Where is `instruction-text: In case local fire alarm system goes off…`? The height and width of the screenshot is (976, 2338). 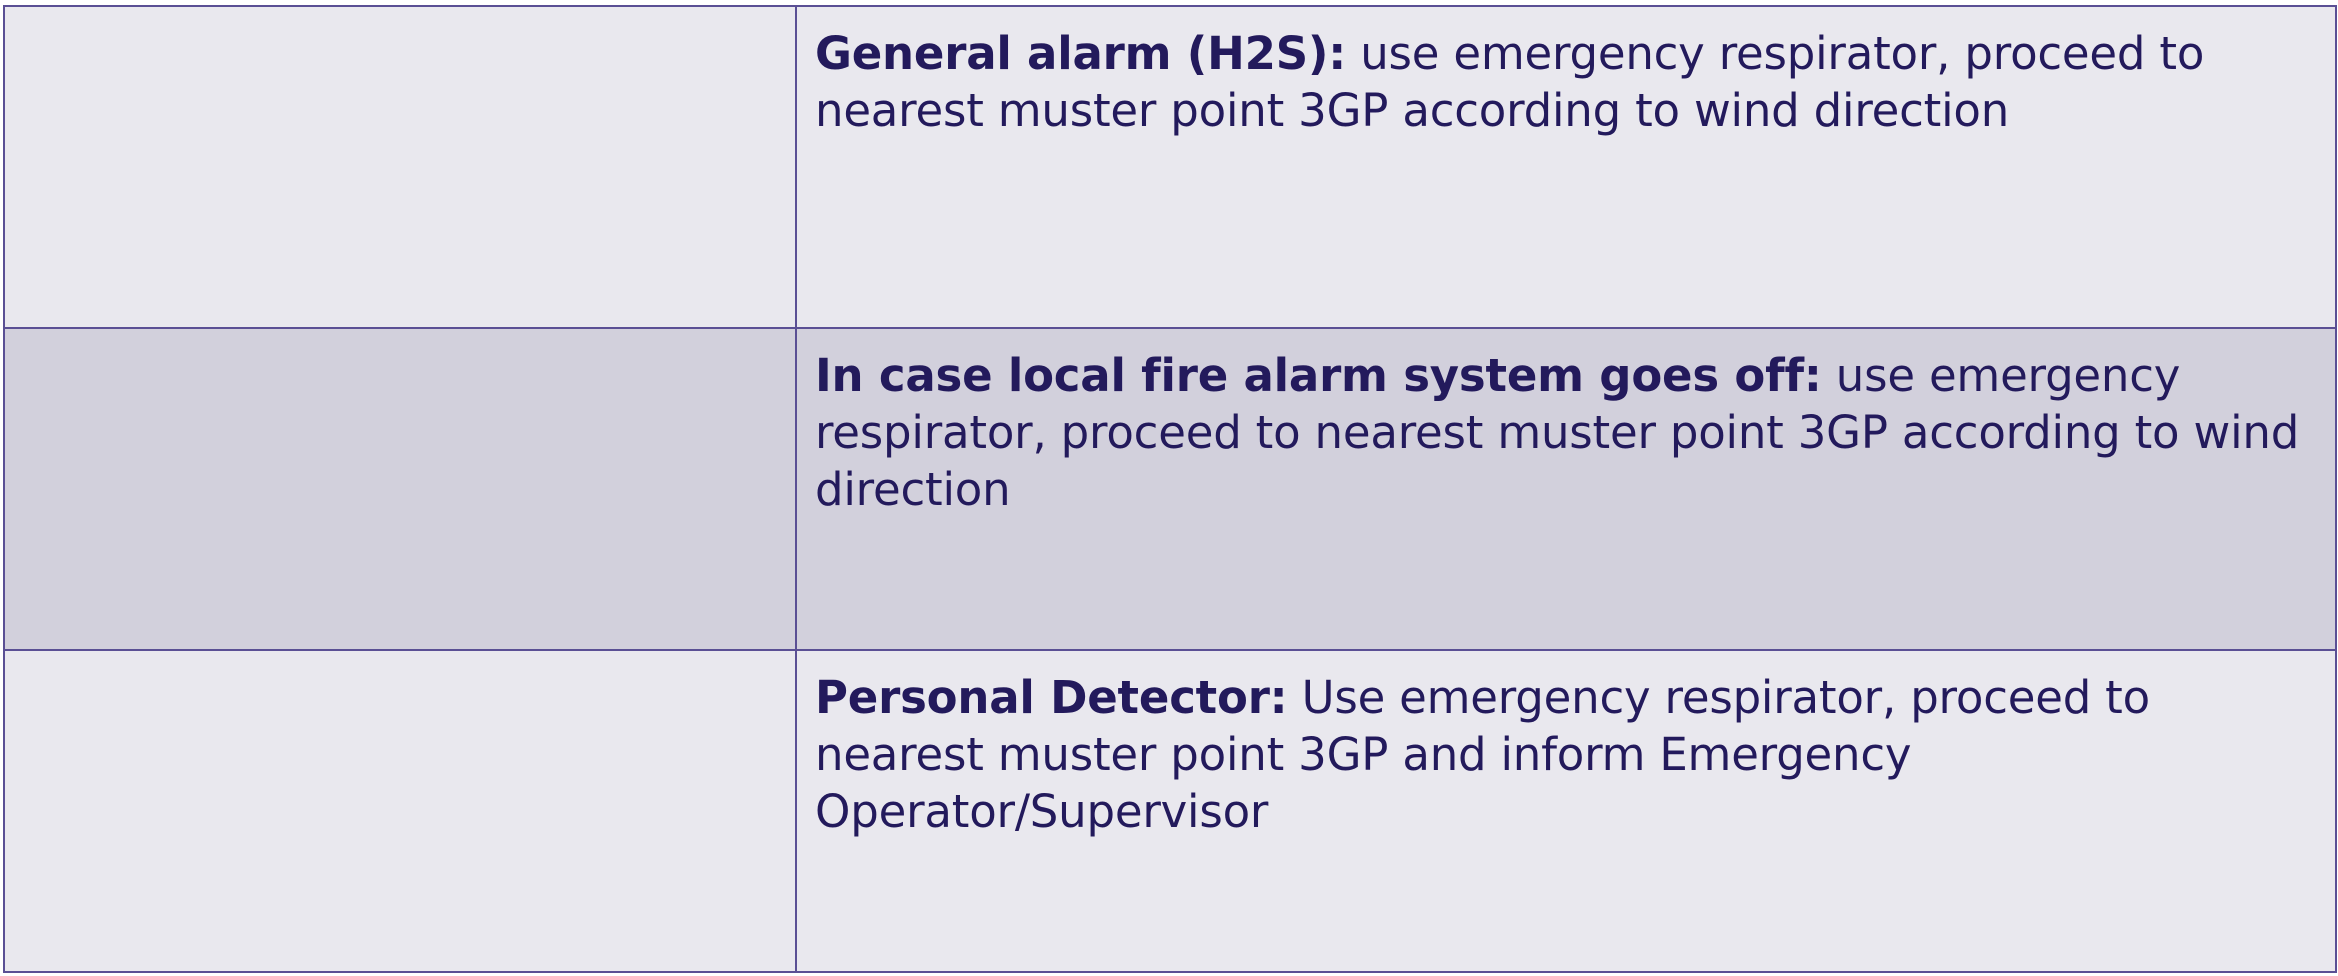 instruction-text: In case local fire alarm system goes off… is located at coordinates (1566, 423).